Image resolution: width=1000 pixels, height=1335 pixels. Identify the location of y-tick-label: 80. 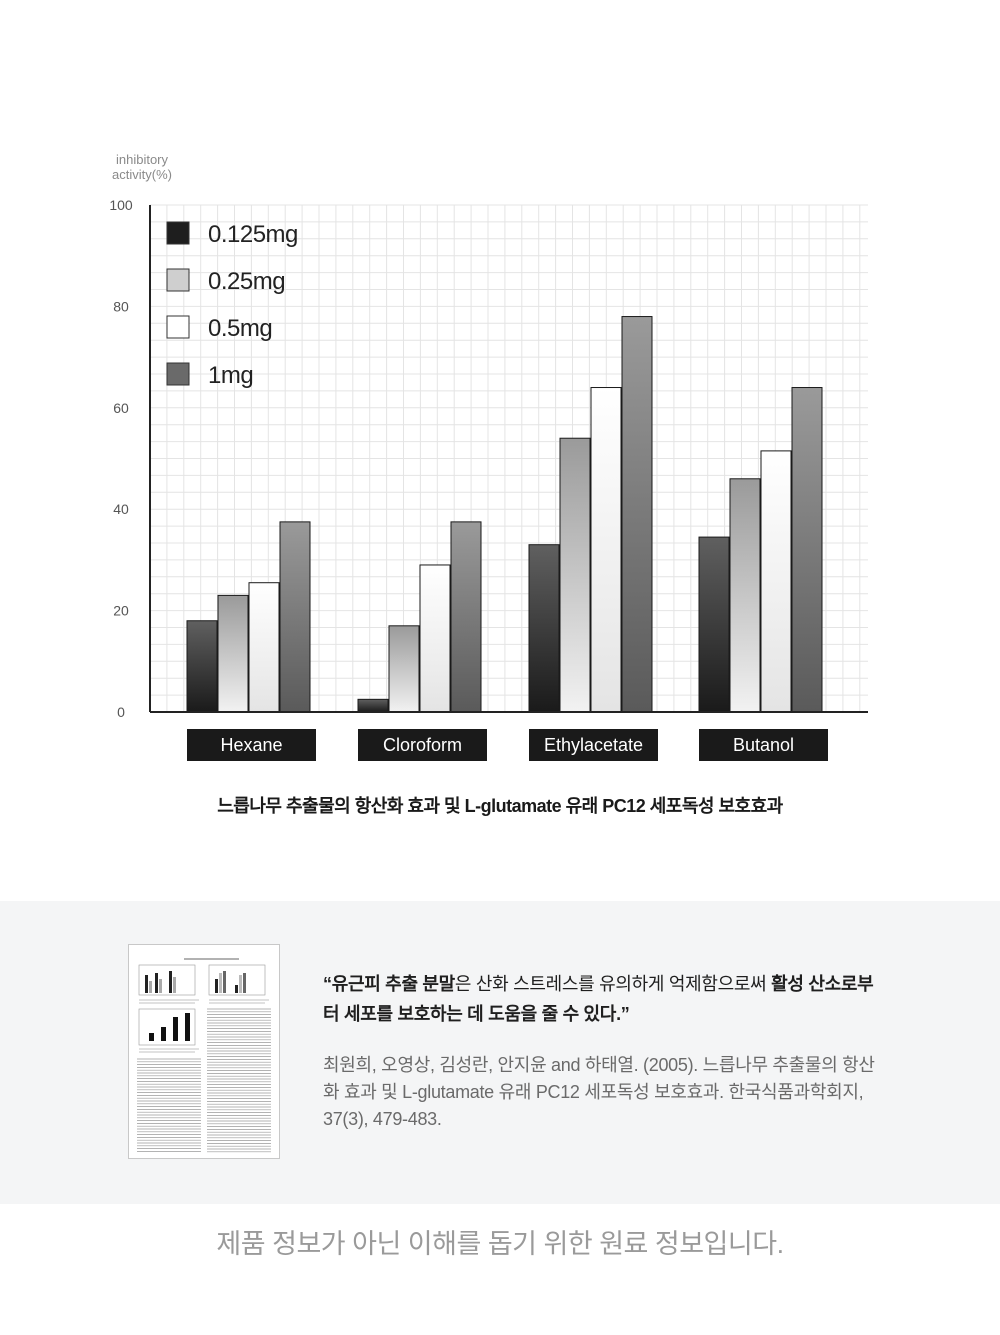
(121, 306).